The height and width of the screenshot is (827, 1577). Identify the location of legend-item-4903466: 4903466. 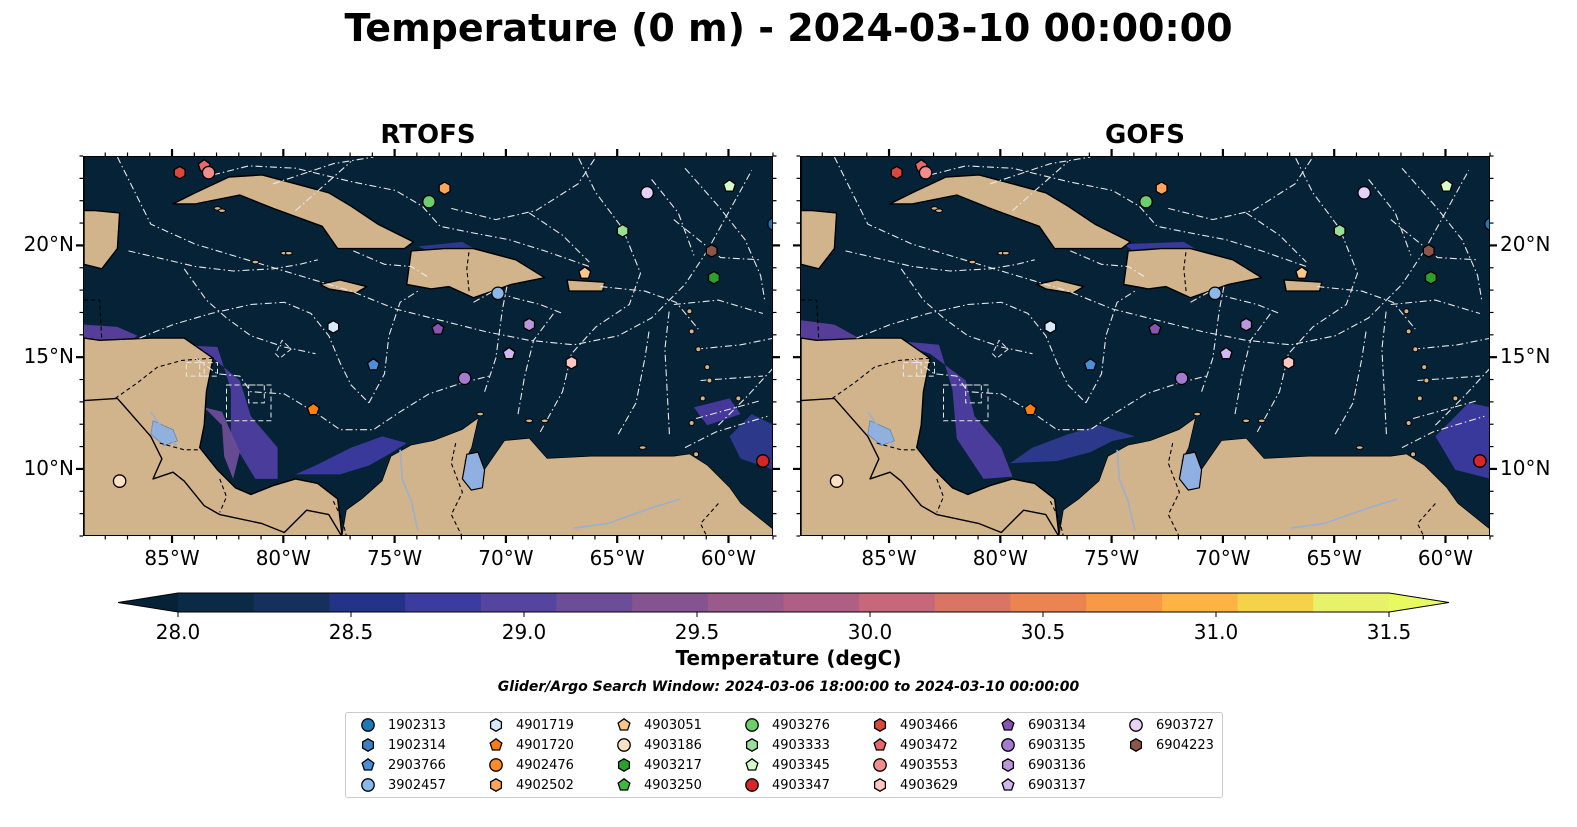
(915, 725).